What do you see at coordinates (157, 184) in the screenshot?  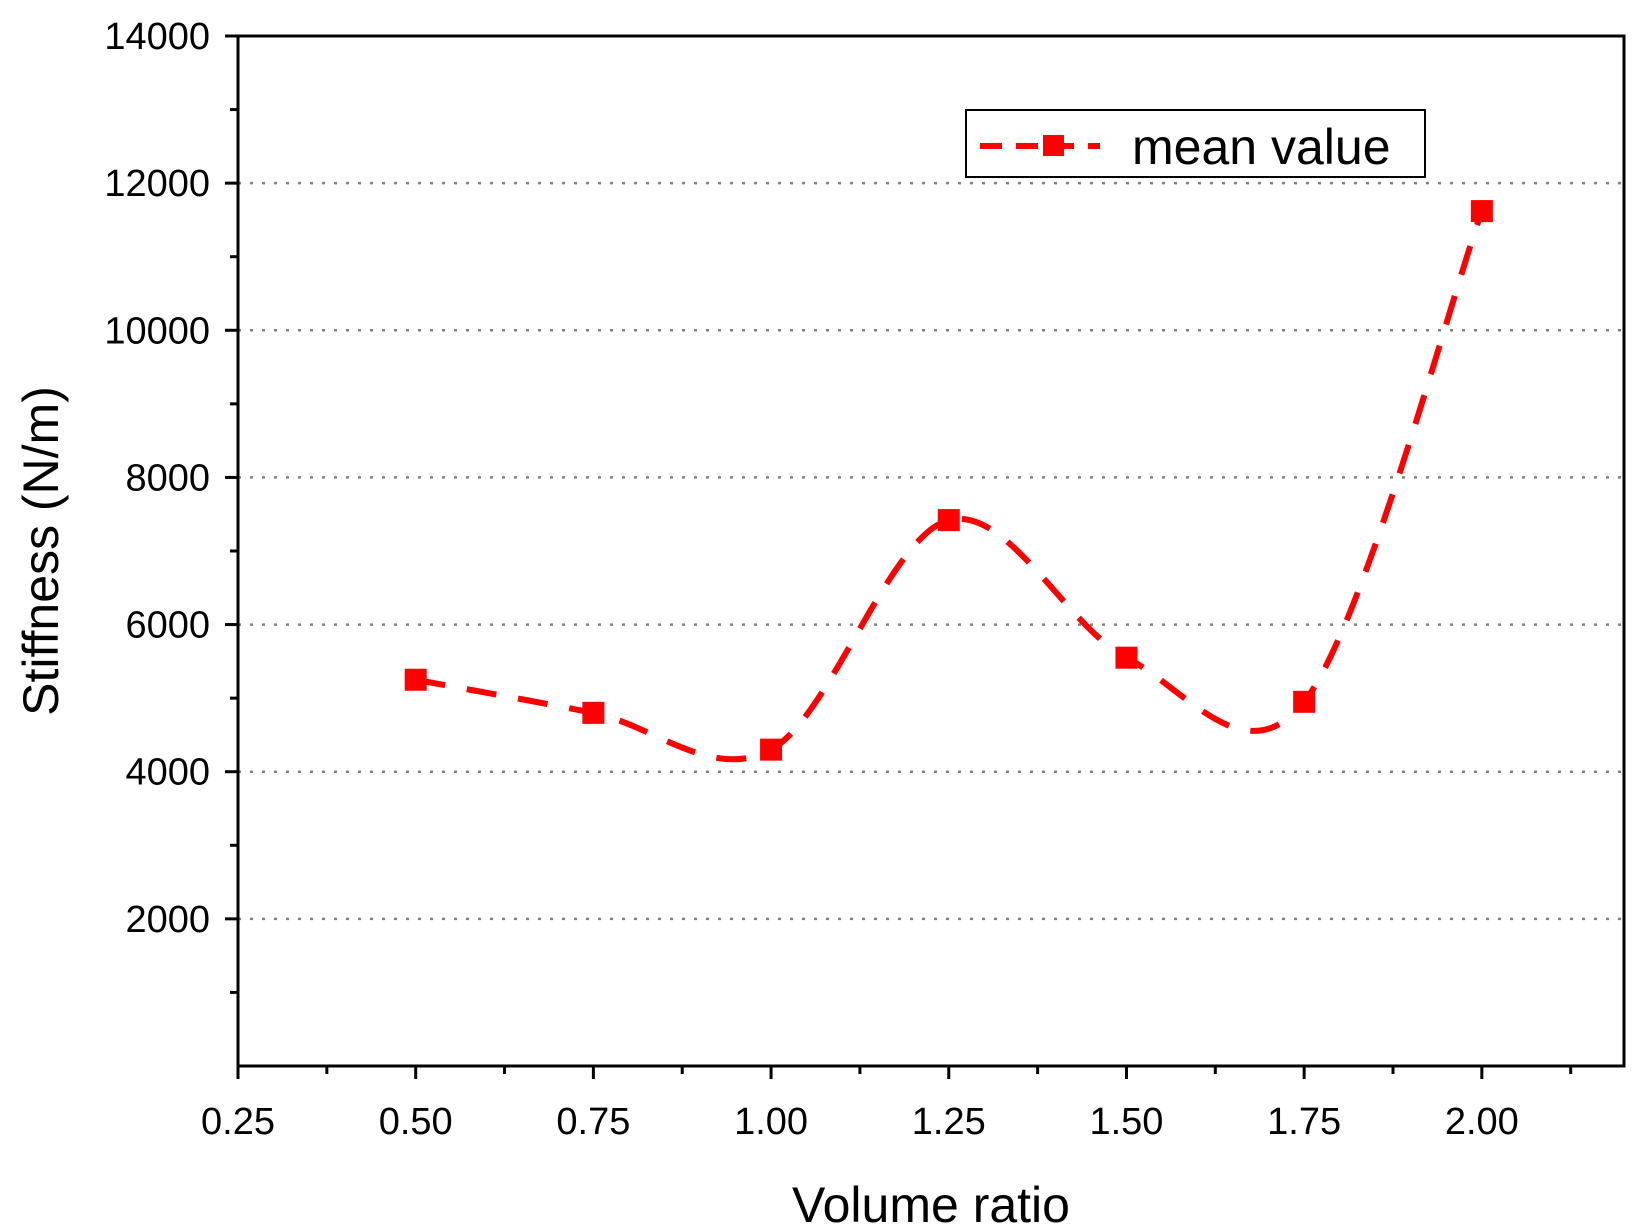 I see `y-tick-label: 12000` at bounding box center [157, 184].